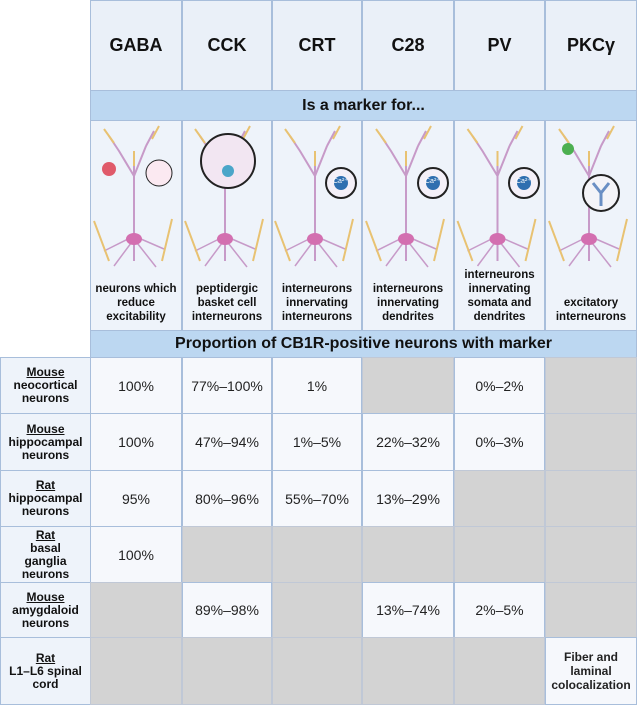 Image resolution: width=640 pixels, height=707 pixels. Describe the element at coordinates (45, 616) in the screenshot. I see `tissue: amygdaloid neurons` at that location.